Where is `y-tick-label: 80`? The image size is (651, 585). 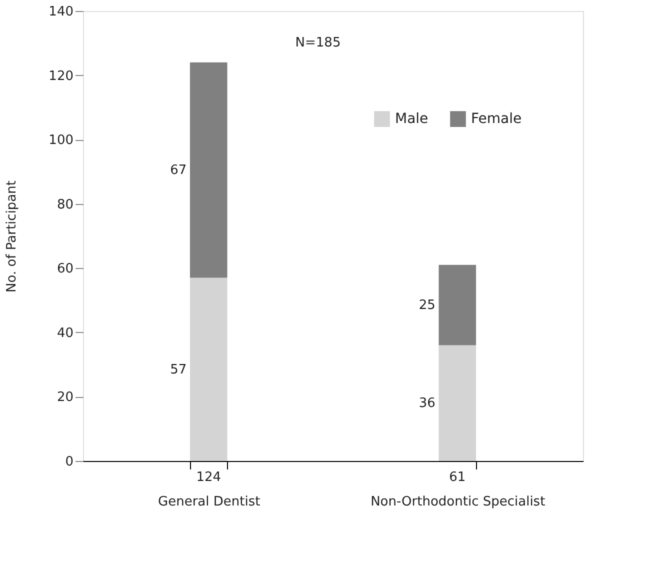
y-tick-label: 80 is located at coordinates (65, 204).